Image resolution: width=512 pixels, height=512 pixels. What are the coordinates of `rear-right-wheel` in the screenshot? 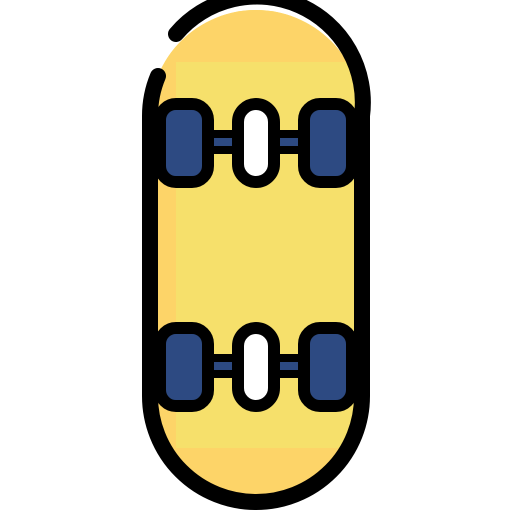 It's located at (328, 367).